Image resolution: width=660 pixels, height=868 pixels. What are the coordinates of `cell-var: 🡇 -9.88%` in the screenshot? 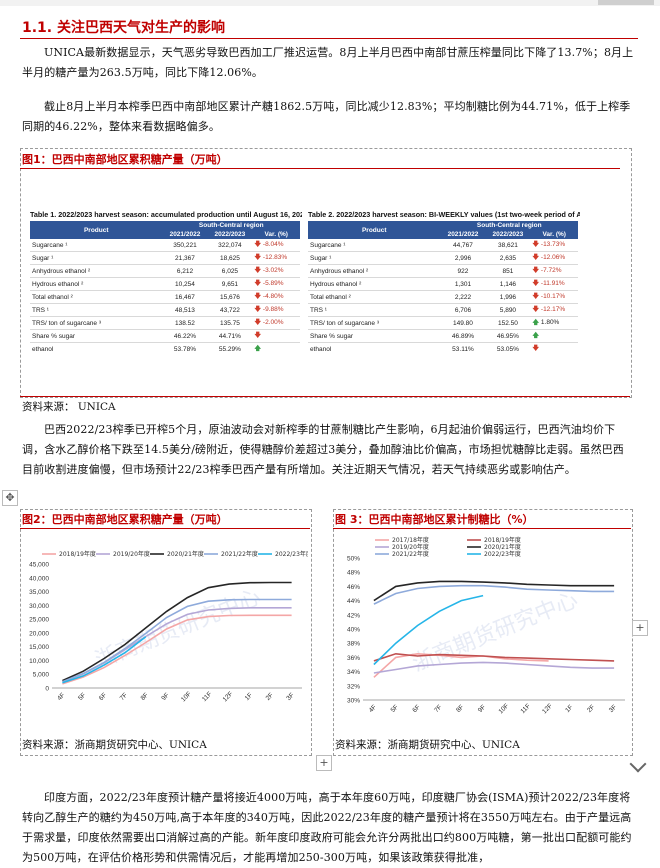 It's located at (276, 310).